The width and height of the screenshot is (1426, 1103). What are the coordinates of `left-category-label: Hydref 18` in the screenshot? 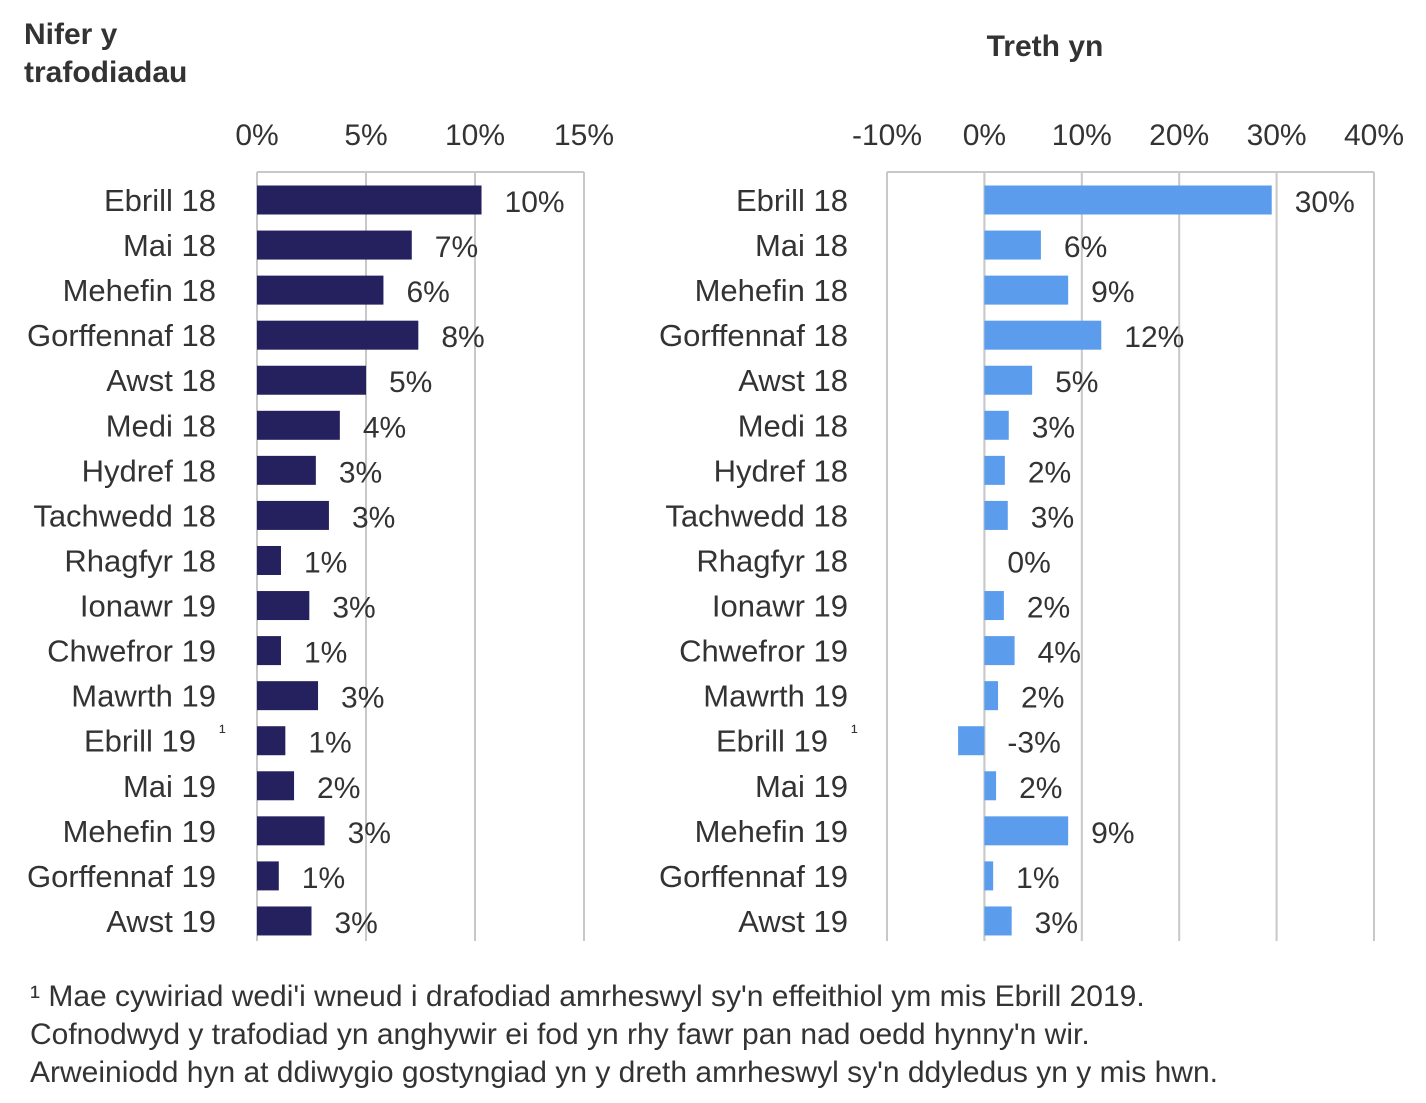 It's located at (149, 470).